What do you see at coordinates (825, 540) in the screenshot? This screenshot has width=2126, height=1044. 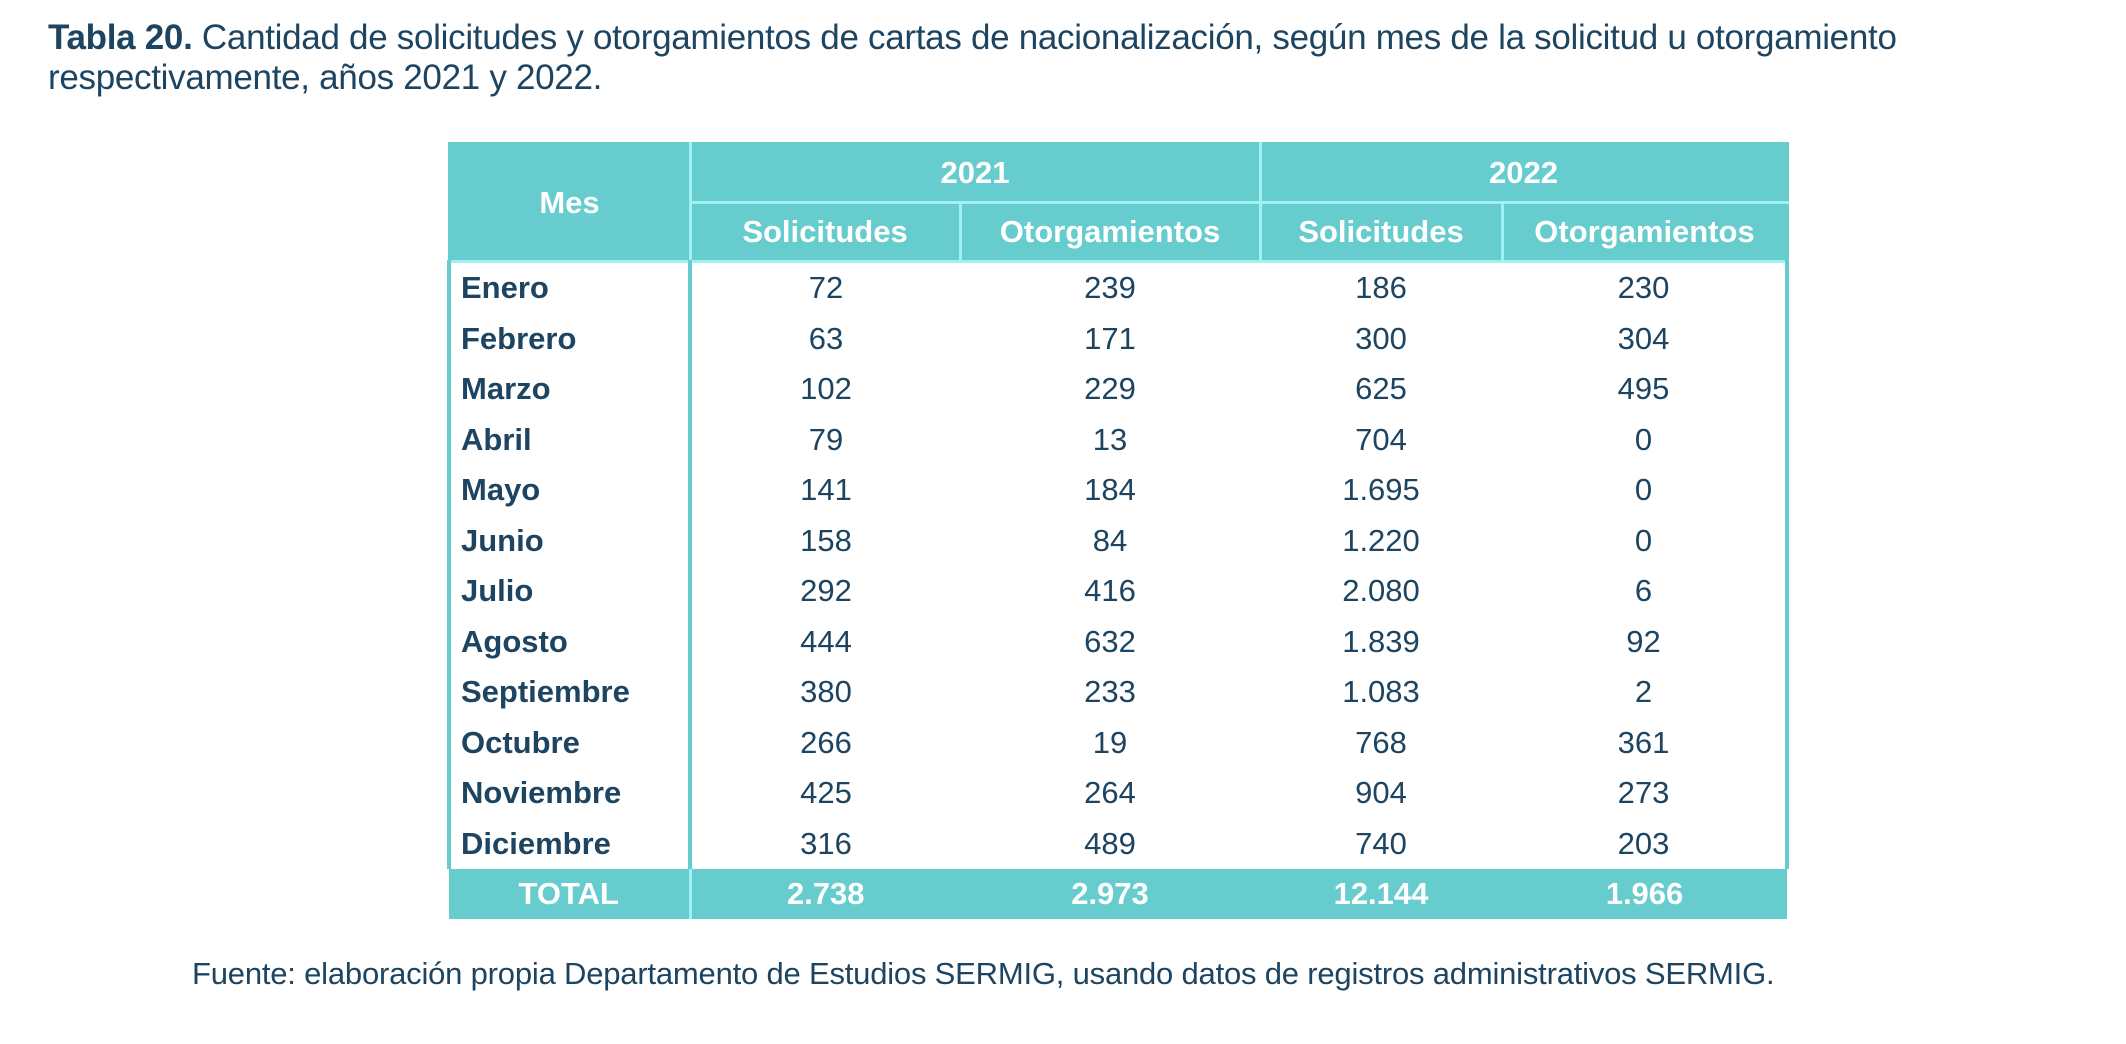 I see `solicitudes-2021-cell: 158` at bounding box center [825, 540].